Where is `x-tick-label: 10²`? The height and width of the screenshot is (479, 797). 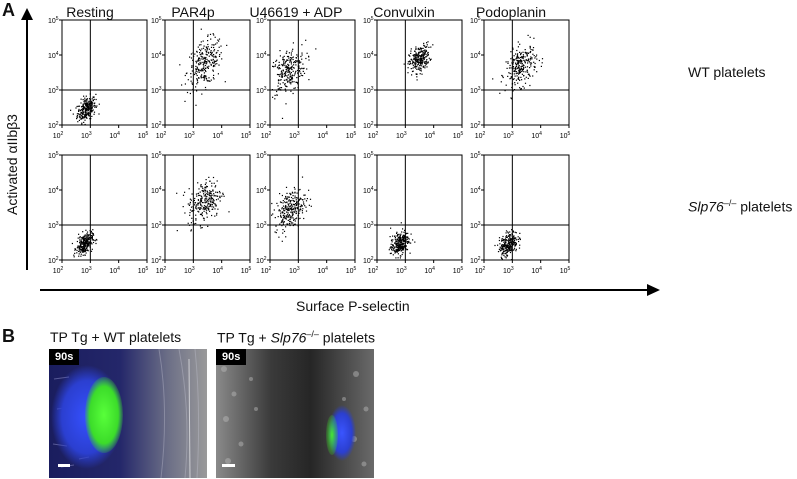
x-tick-label: 10² is located at coordinates (161, 270).